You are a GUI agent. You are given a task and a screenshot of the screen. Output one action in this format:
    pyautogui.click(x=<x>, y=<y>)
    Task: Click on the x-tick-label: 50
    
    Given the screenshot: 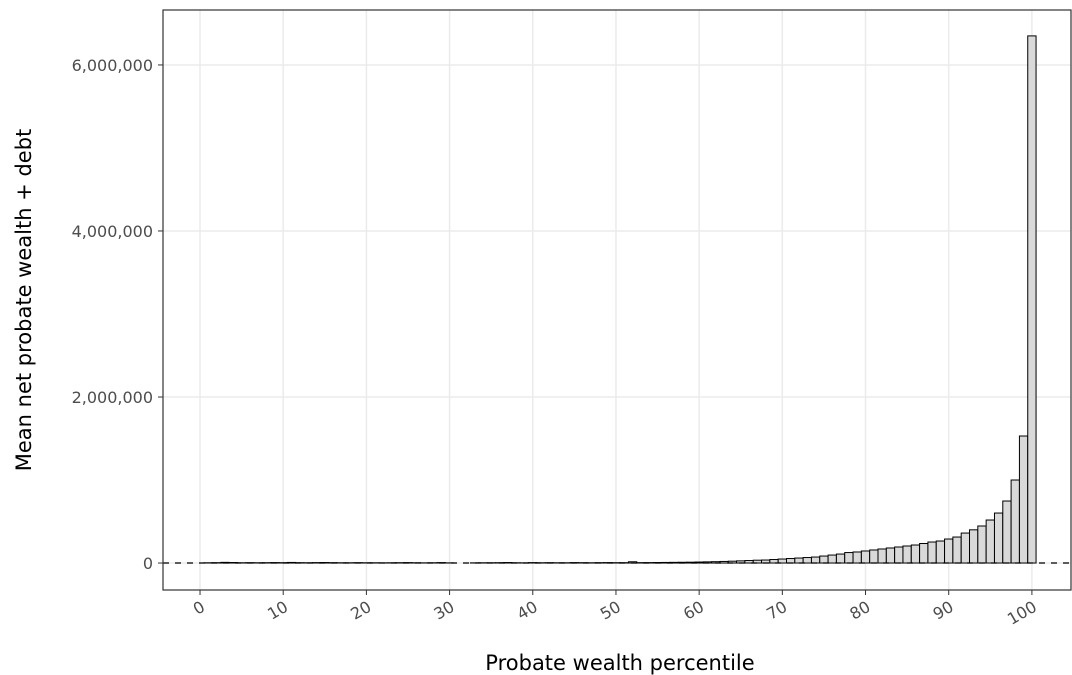 What is the action you would take?
    pyautogui.click(x=610, y=610)
    